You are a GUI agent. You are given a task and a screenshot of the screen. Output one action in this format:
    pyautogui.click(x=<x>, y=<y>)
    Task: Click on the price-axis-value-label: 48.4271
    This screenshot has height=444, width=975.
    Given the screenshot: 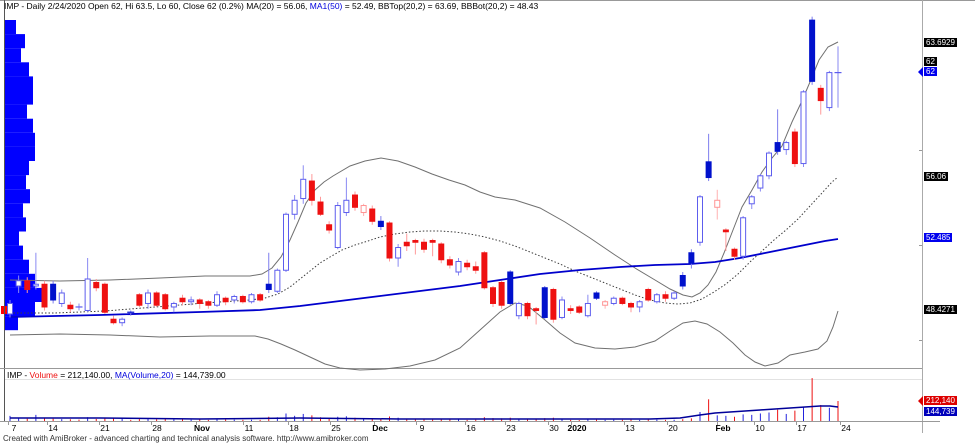 What is the action you would take?
    pyautogui.click(x=940, y=309)
    